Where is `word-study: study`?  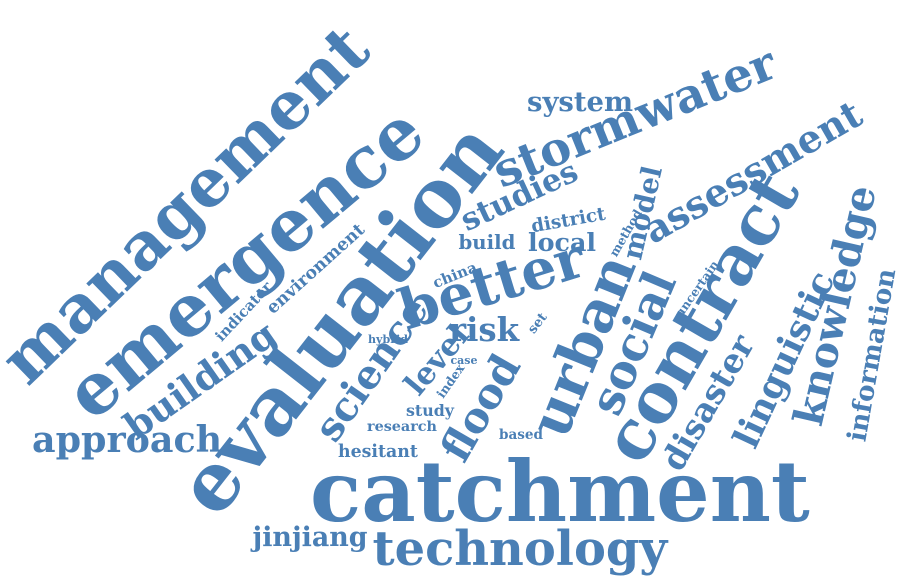 word-study: study is located at coordinates (430, 410).